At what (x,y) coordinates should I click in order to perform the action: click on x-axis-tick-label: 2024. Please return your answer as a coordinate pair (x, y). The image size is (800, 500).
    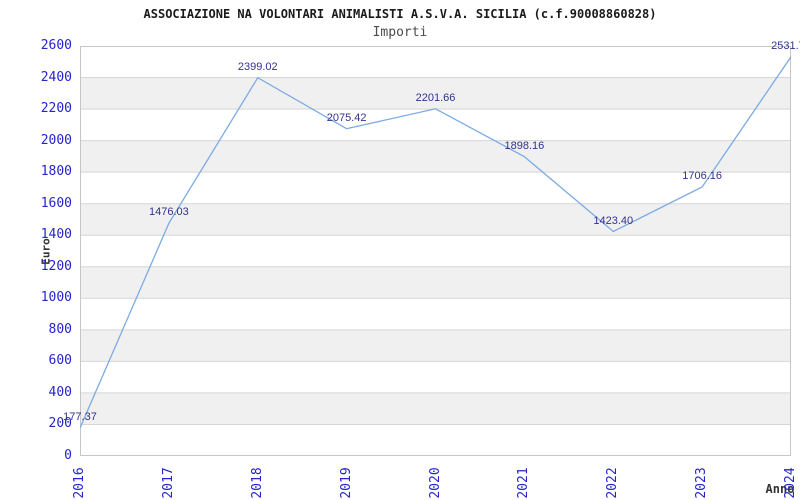
    Looking at the image, I should click on (790, 483).